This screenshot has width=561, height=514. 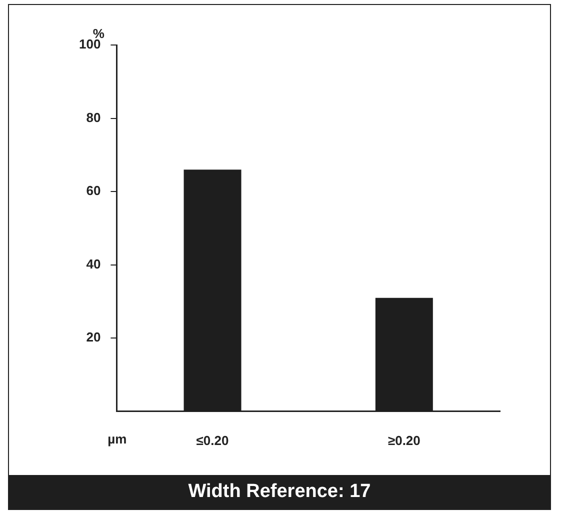 What do you see at coordinates (93, 117) in the screenshot?
I see `y-tick-label: 80` at bounding box center [93, 117].